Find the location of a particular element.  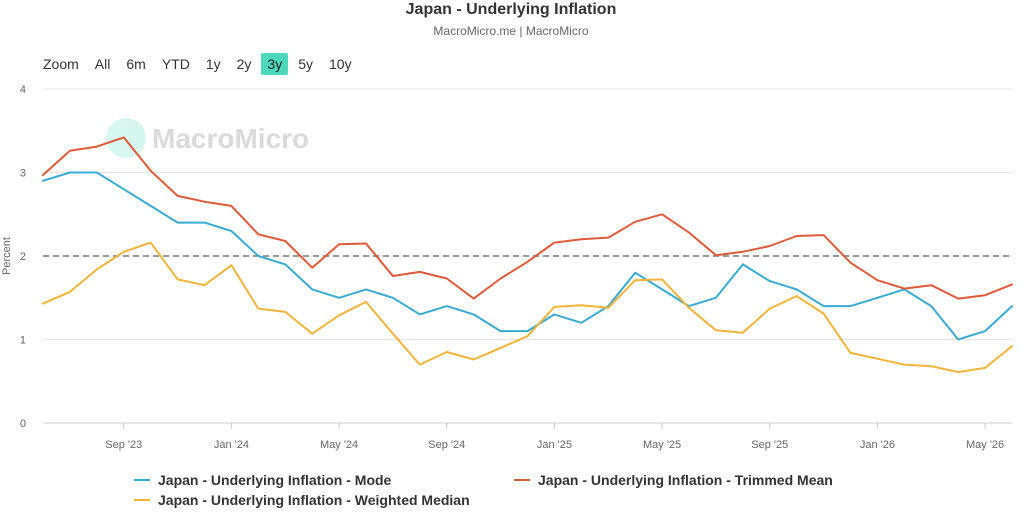

legend-mode-swatch is located at coordinates (142, 480).